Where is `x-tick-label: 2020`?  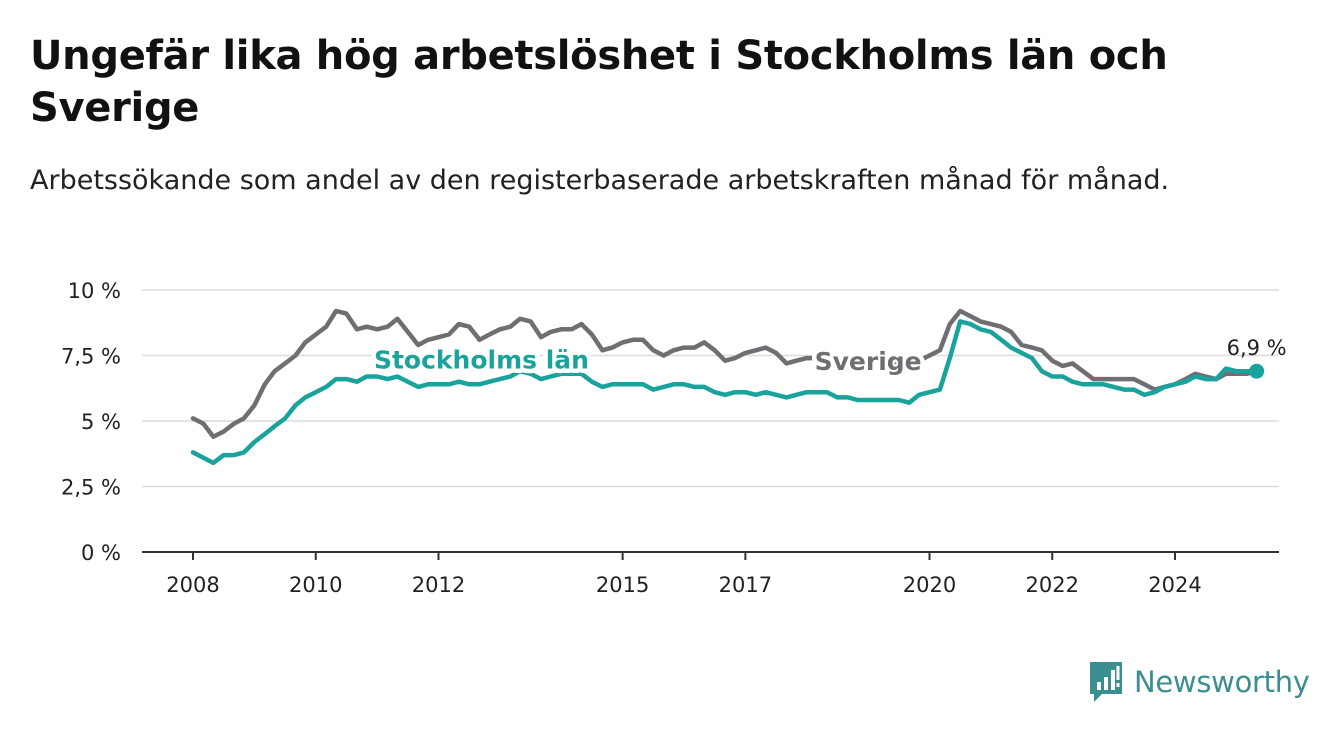 x-tick-label: 2020 is located at coordinates (929, 585).